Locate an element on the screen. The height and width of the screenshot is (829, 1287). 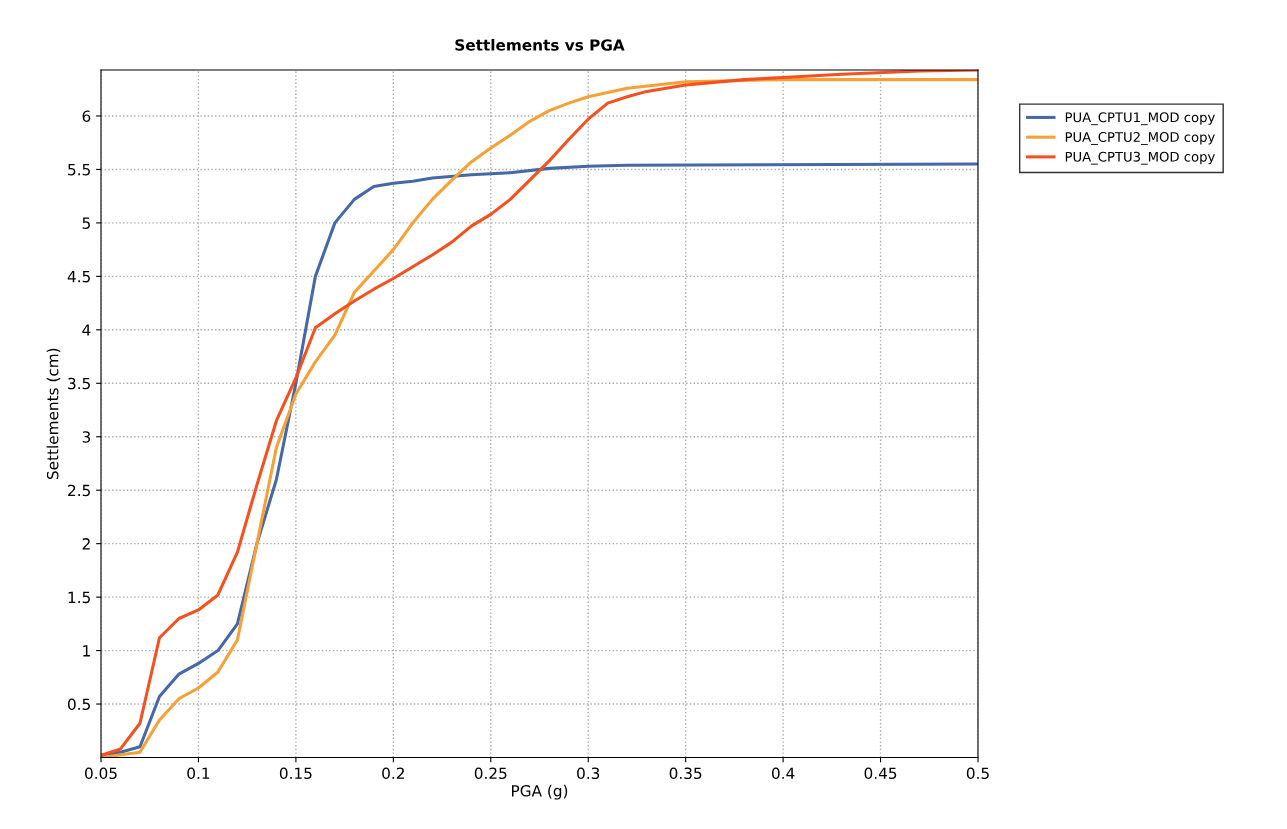
x-tick-label: 0.25 is located at coordinates (490, 773).